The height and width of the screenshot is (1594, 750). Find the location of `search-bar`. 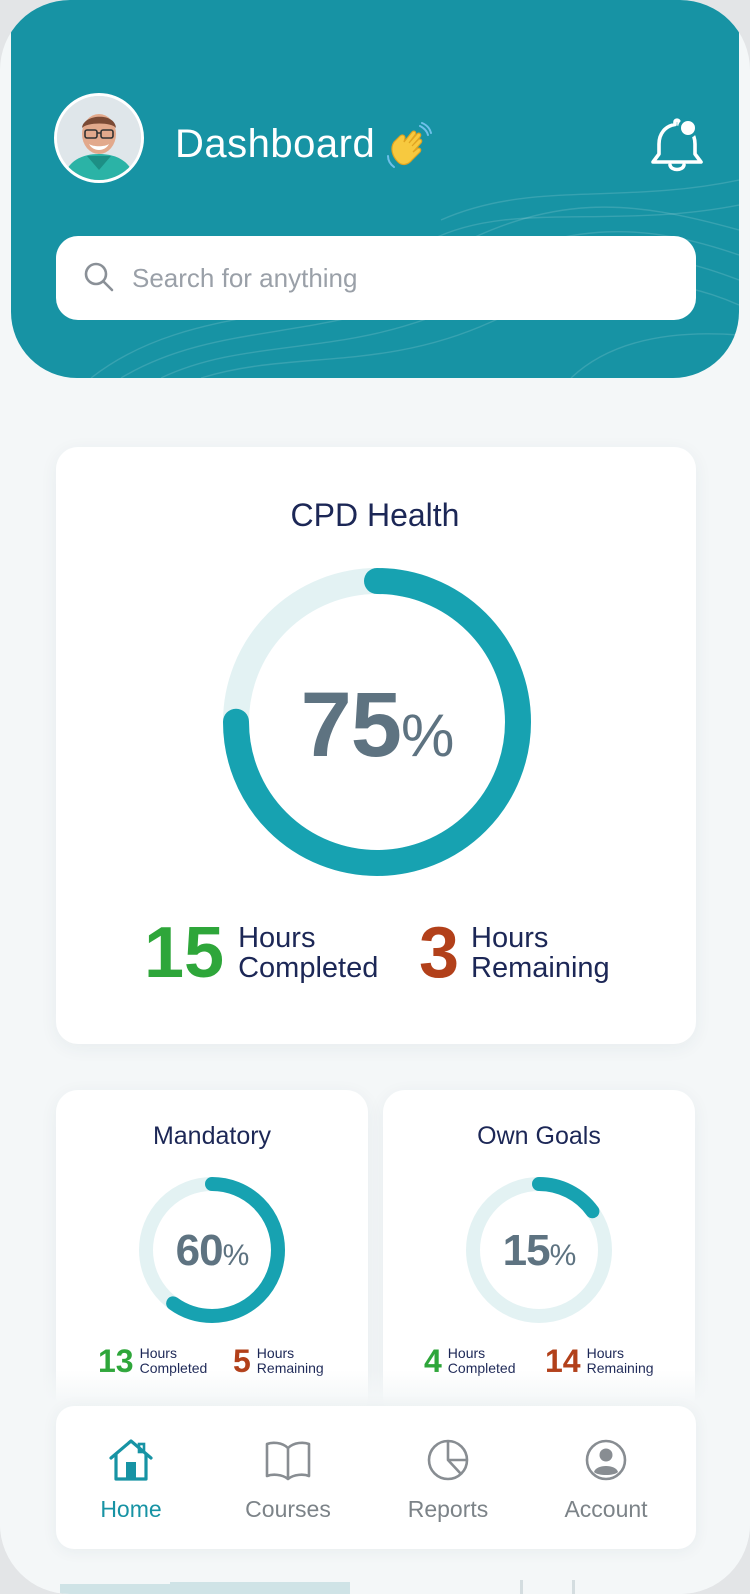

search-bar is located at coordinates (376, 278).